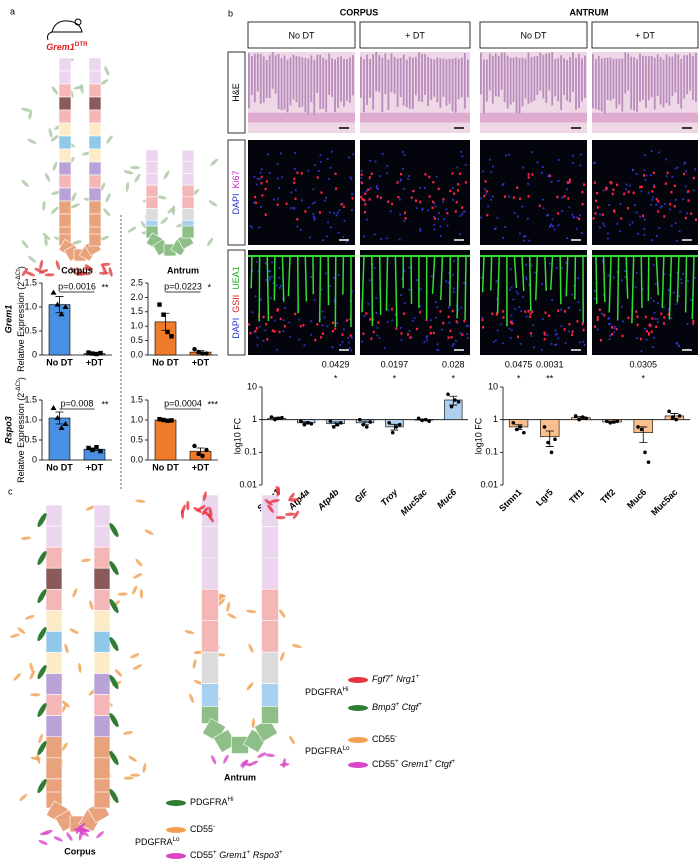 The height and width of the screenshot is (861, 700). Describe the element at coordinates (550, 364) in the screenshot. I see `p-value: 0.0031` at that location.